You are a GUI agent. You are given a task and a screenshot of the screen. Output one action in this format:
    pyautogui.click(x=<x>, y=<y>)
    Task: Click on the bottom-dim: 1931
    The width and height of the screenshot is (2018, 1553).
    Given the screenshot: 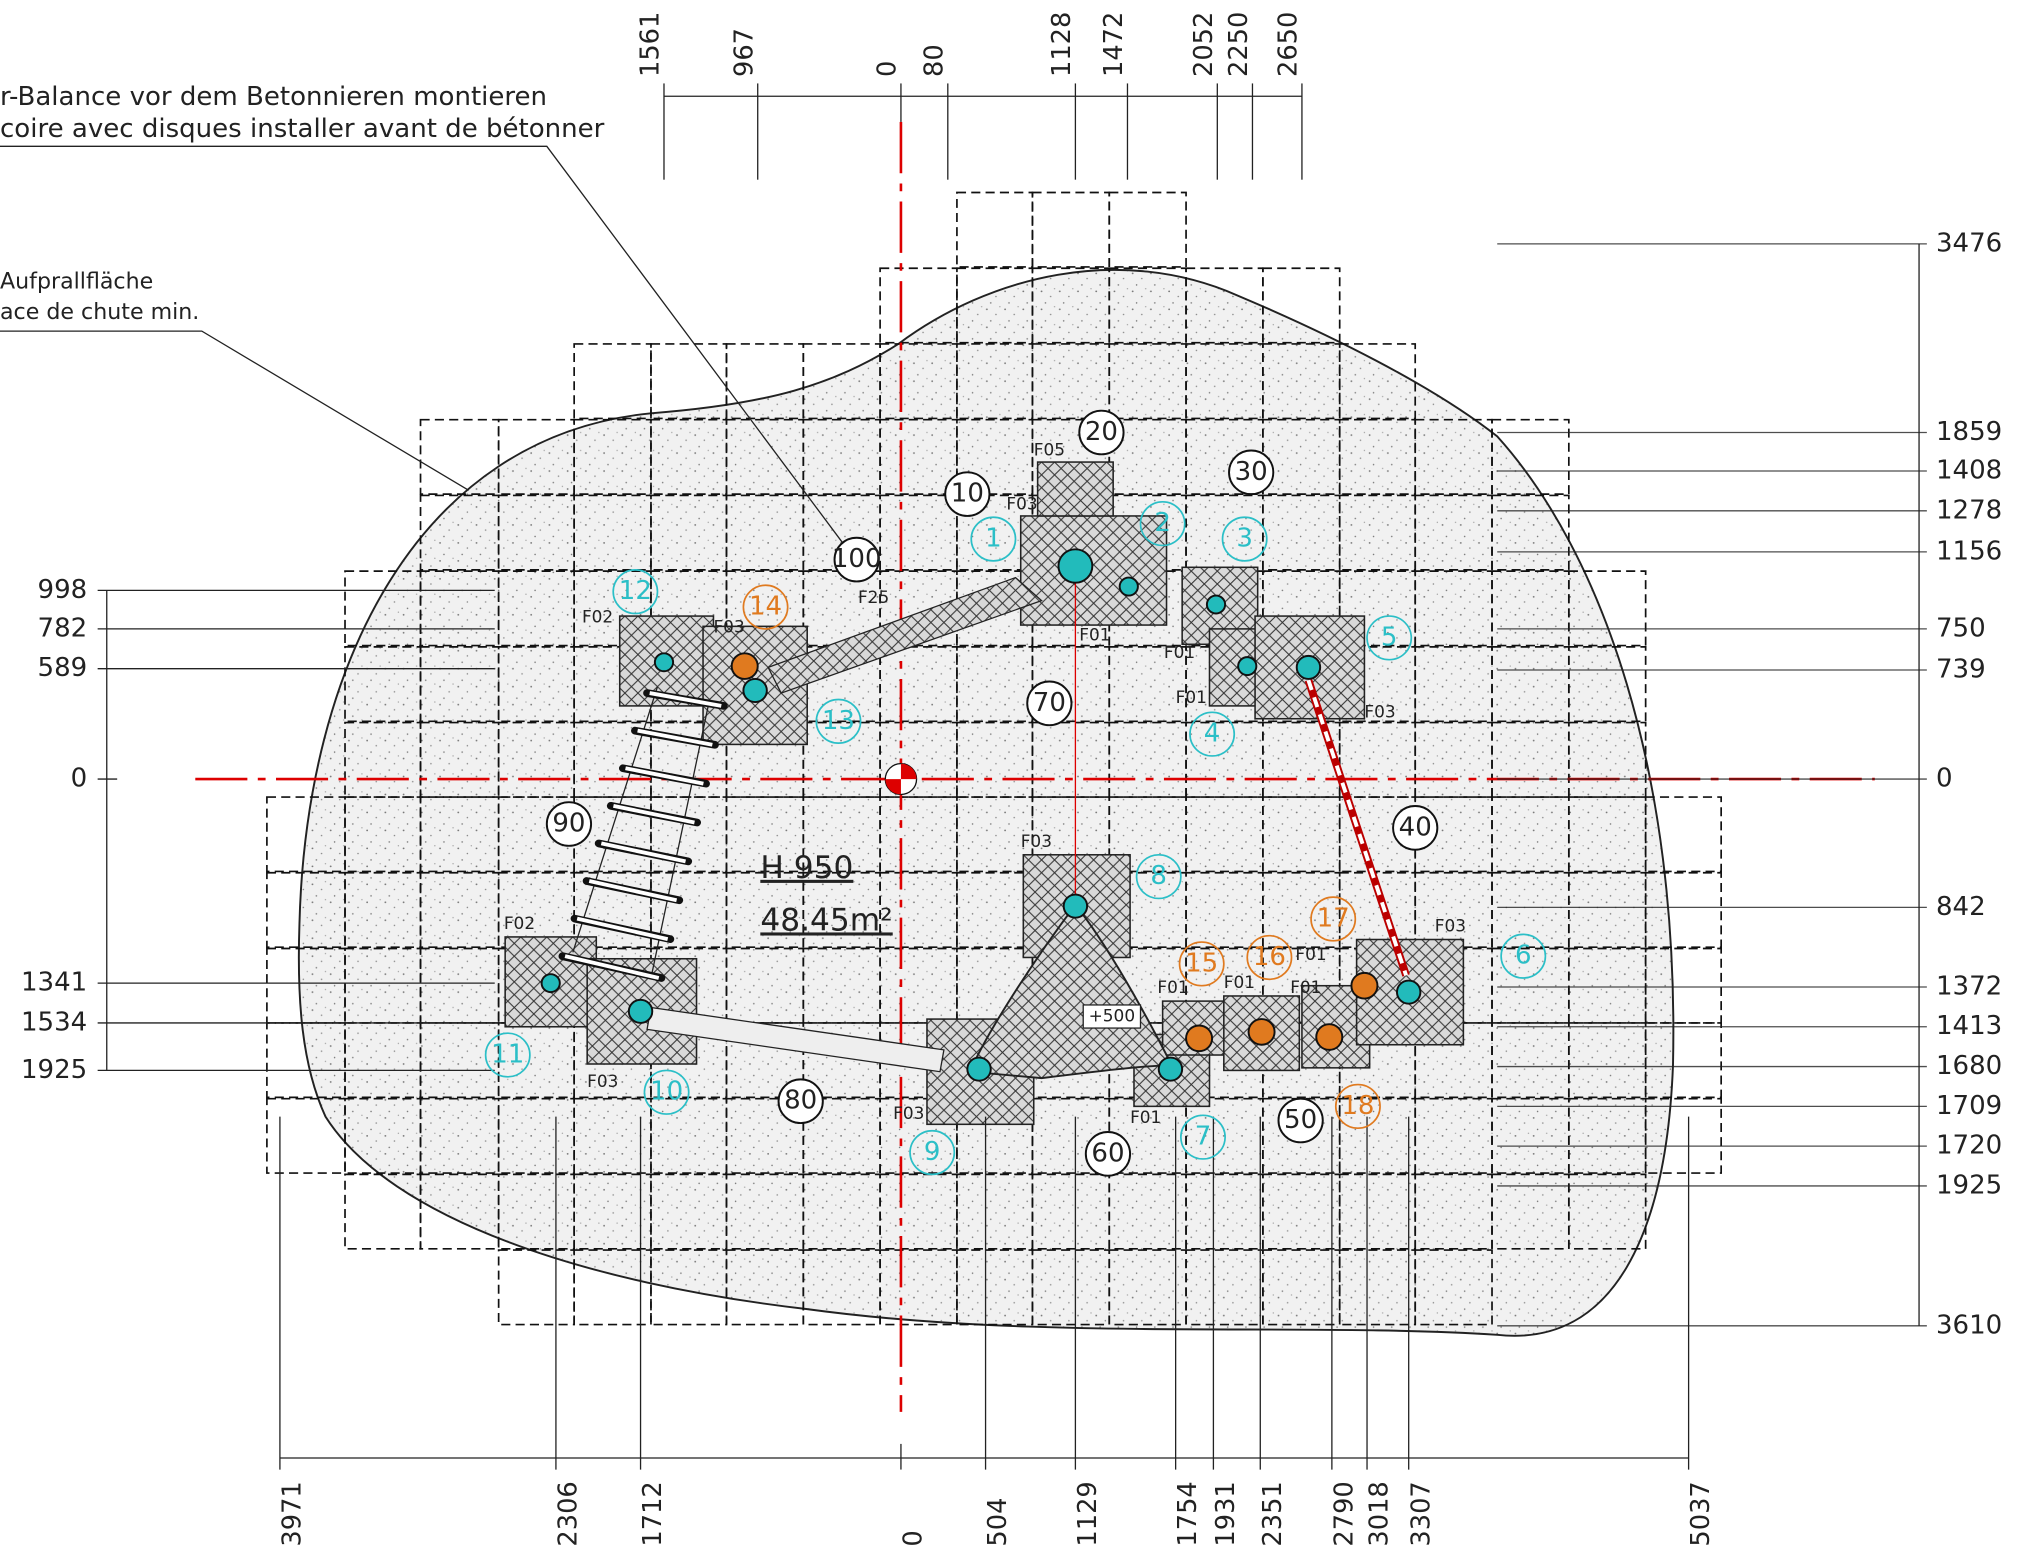 What is the action you would take?
    pyautogui.click(x=1226, y=1513)
    